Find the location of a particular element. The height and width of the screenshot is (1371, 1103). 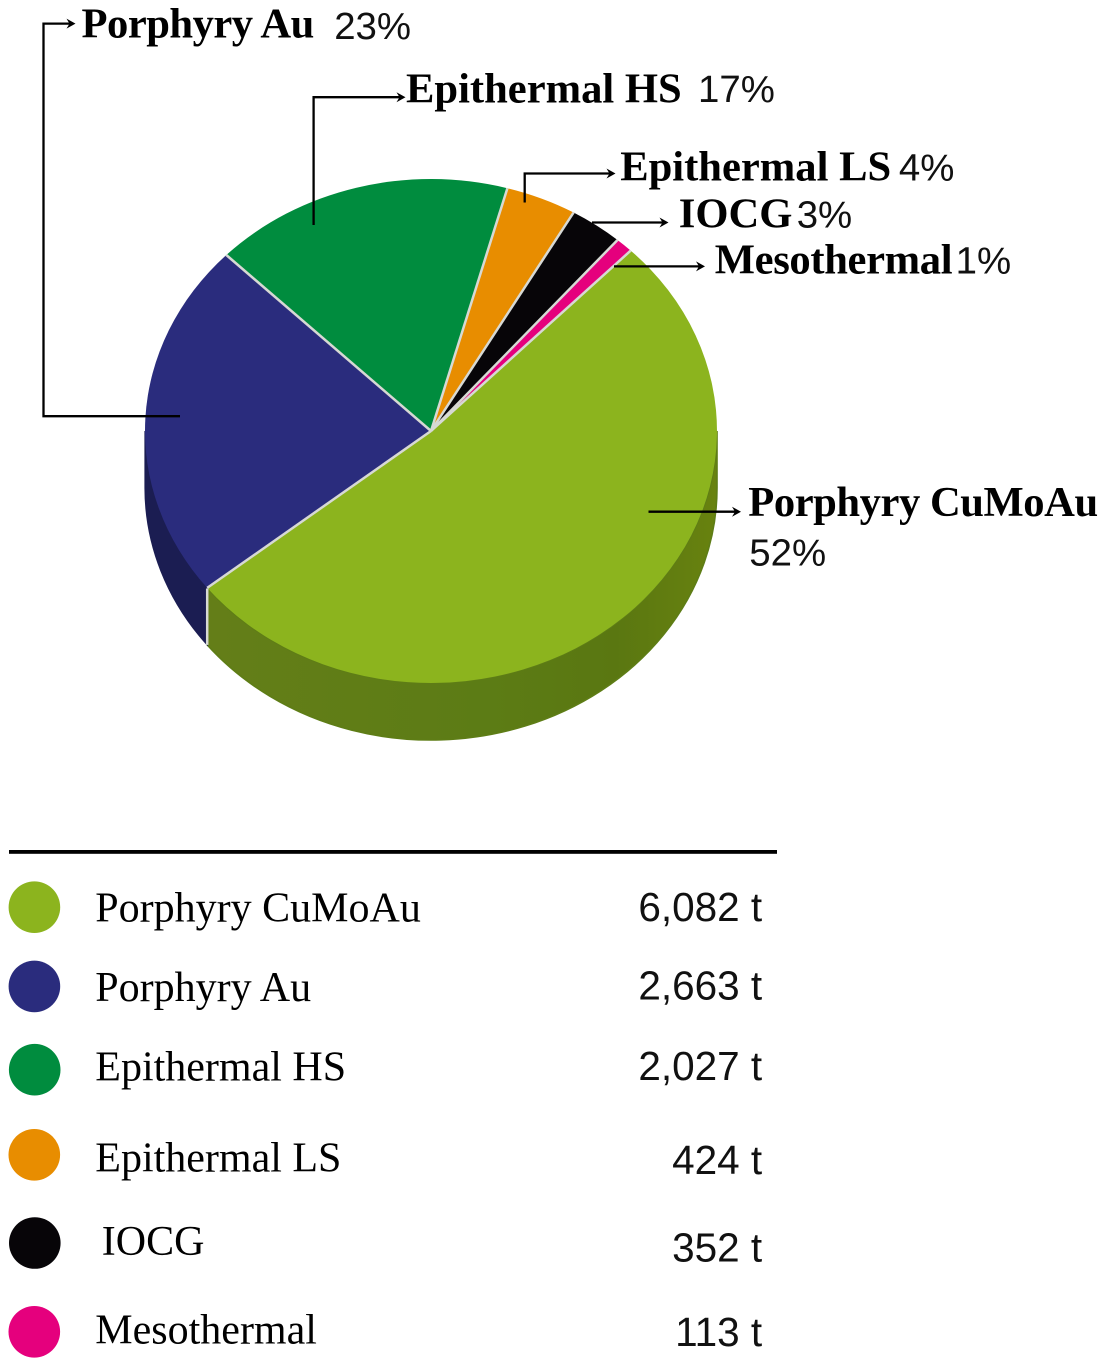

svg-text: 352 t is located at coordinates (717, 1248).